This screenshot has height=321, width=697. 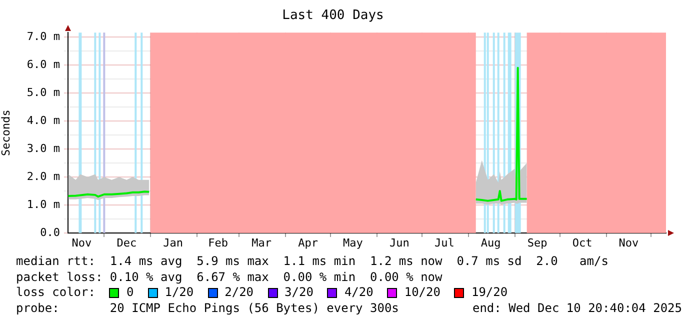 I want to click on y-tick-label: 4.0 m, so click(x=43, y=120).